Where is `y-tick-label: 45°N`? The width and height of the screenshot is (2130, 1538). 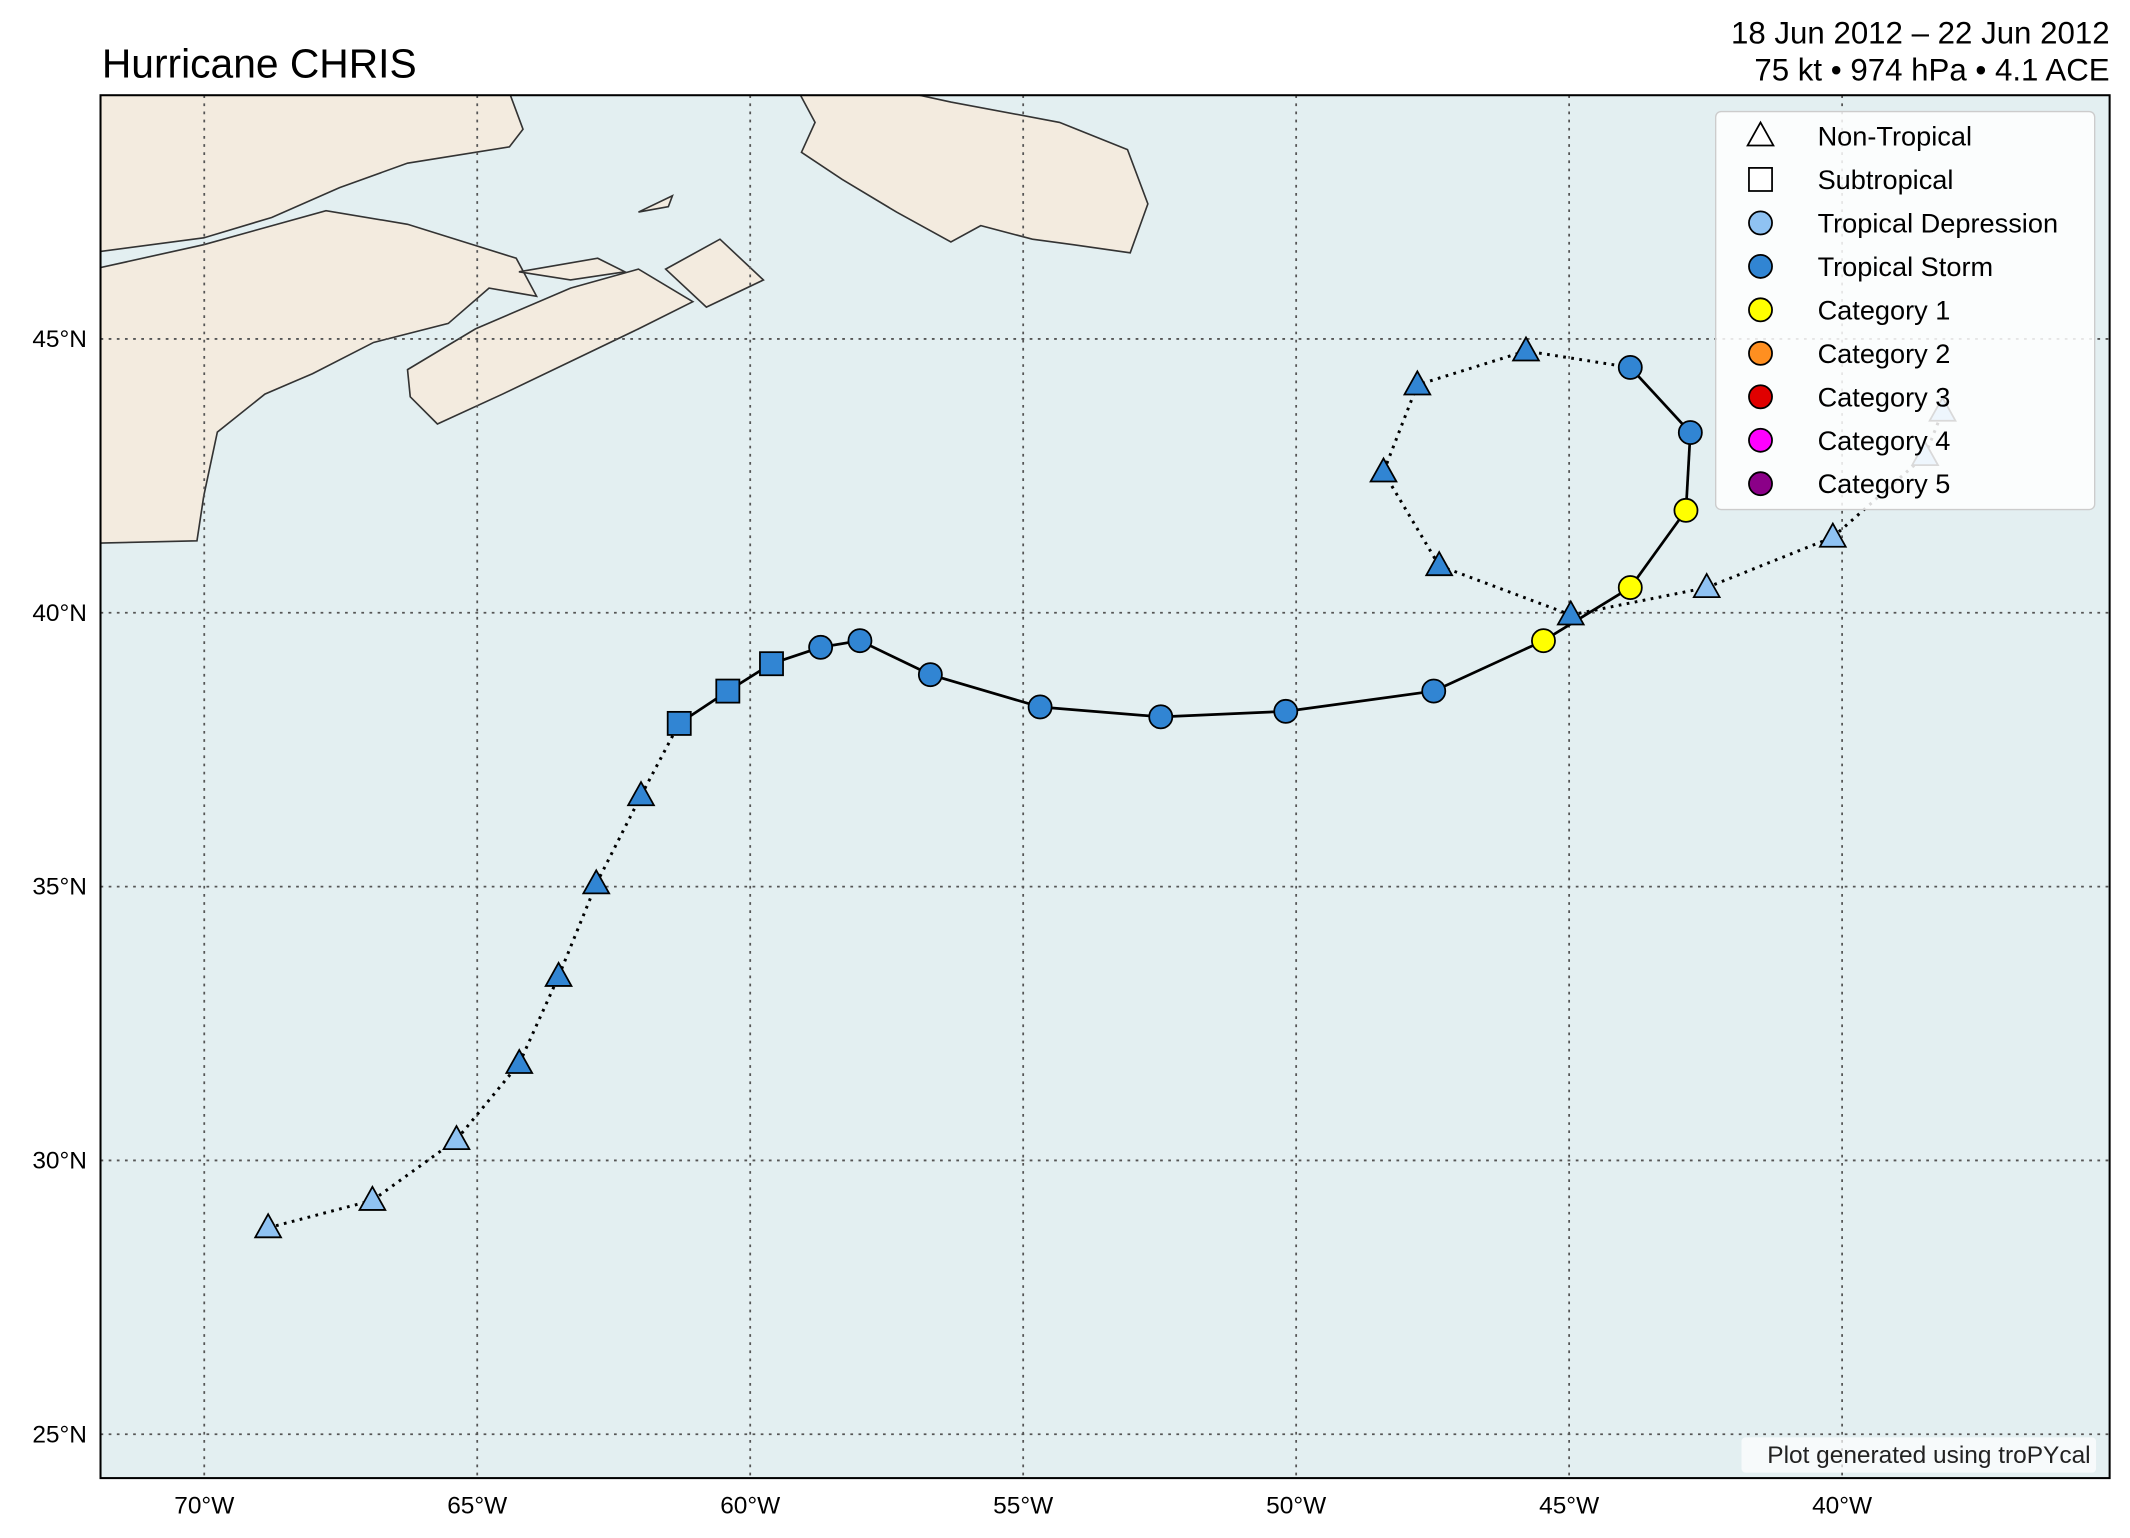 y-tick-label: 45°N is located at coordinates (59, 339).